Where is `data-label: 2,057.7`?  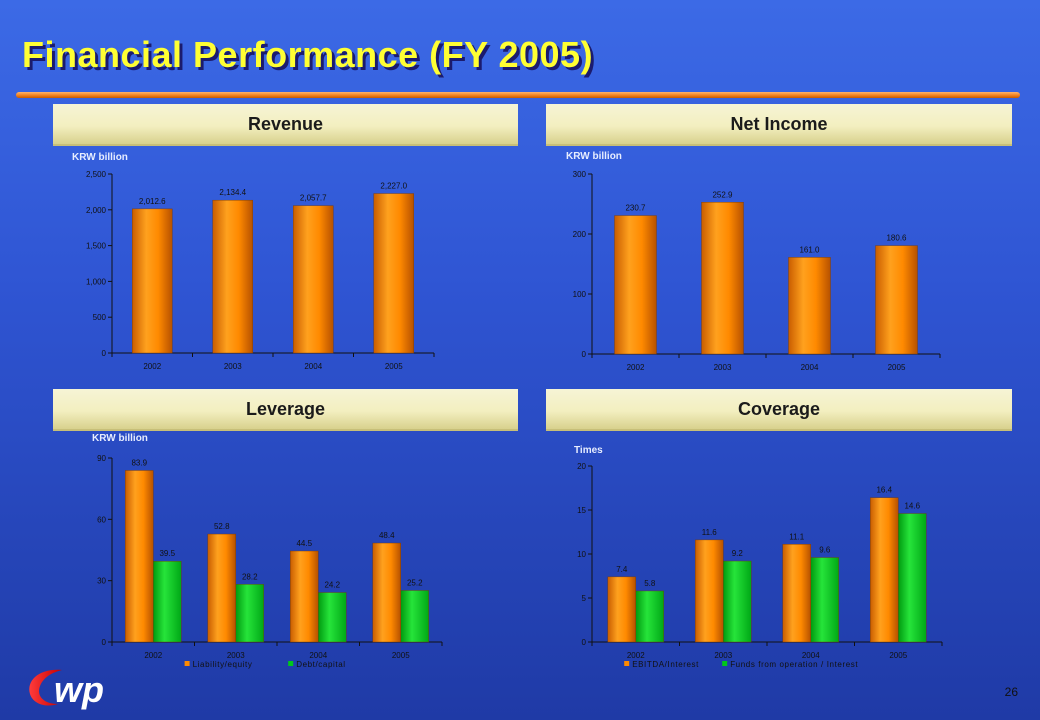
data-label: 2,057.7 is located at coordinates (313, 198).